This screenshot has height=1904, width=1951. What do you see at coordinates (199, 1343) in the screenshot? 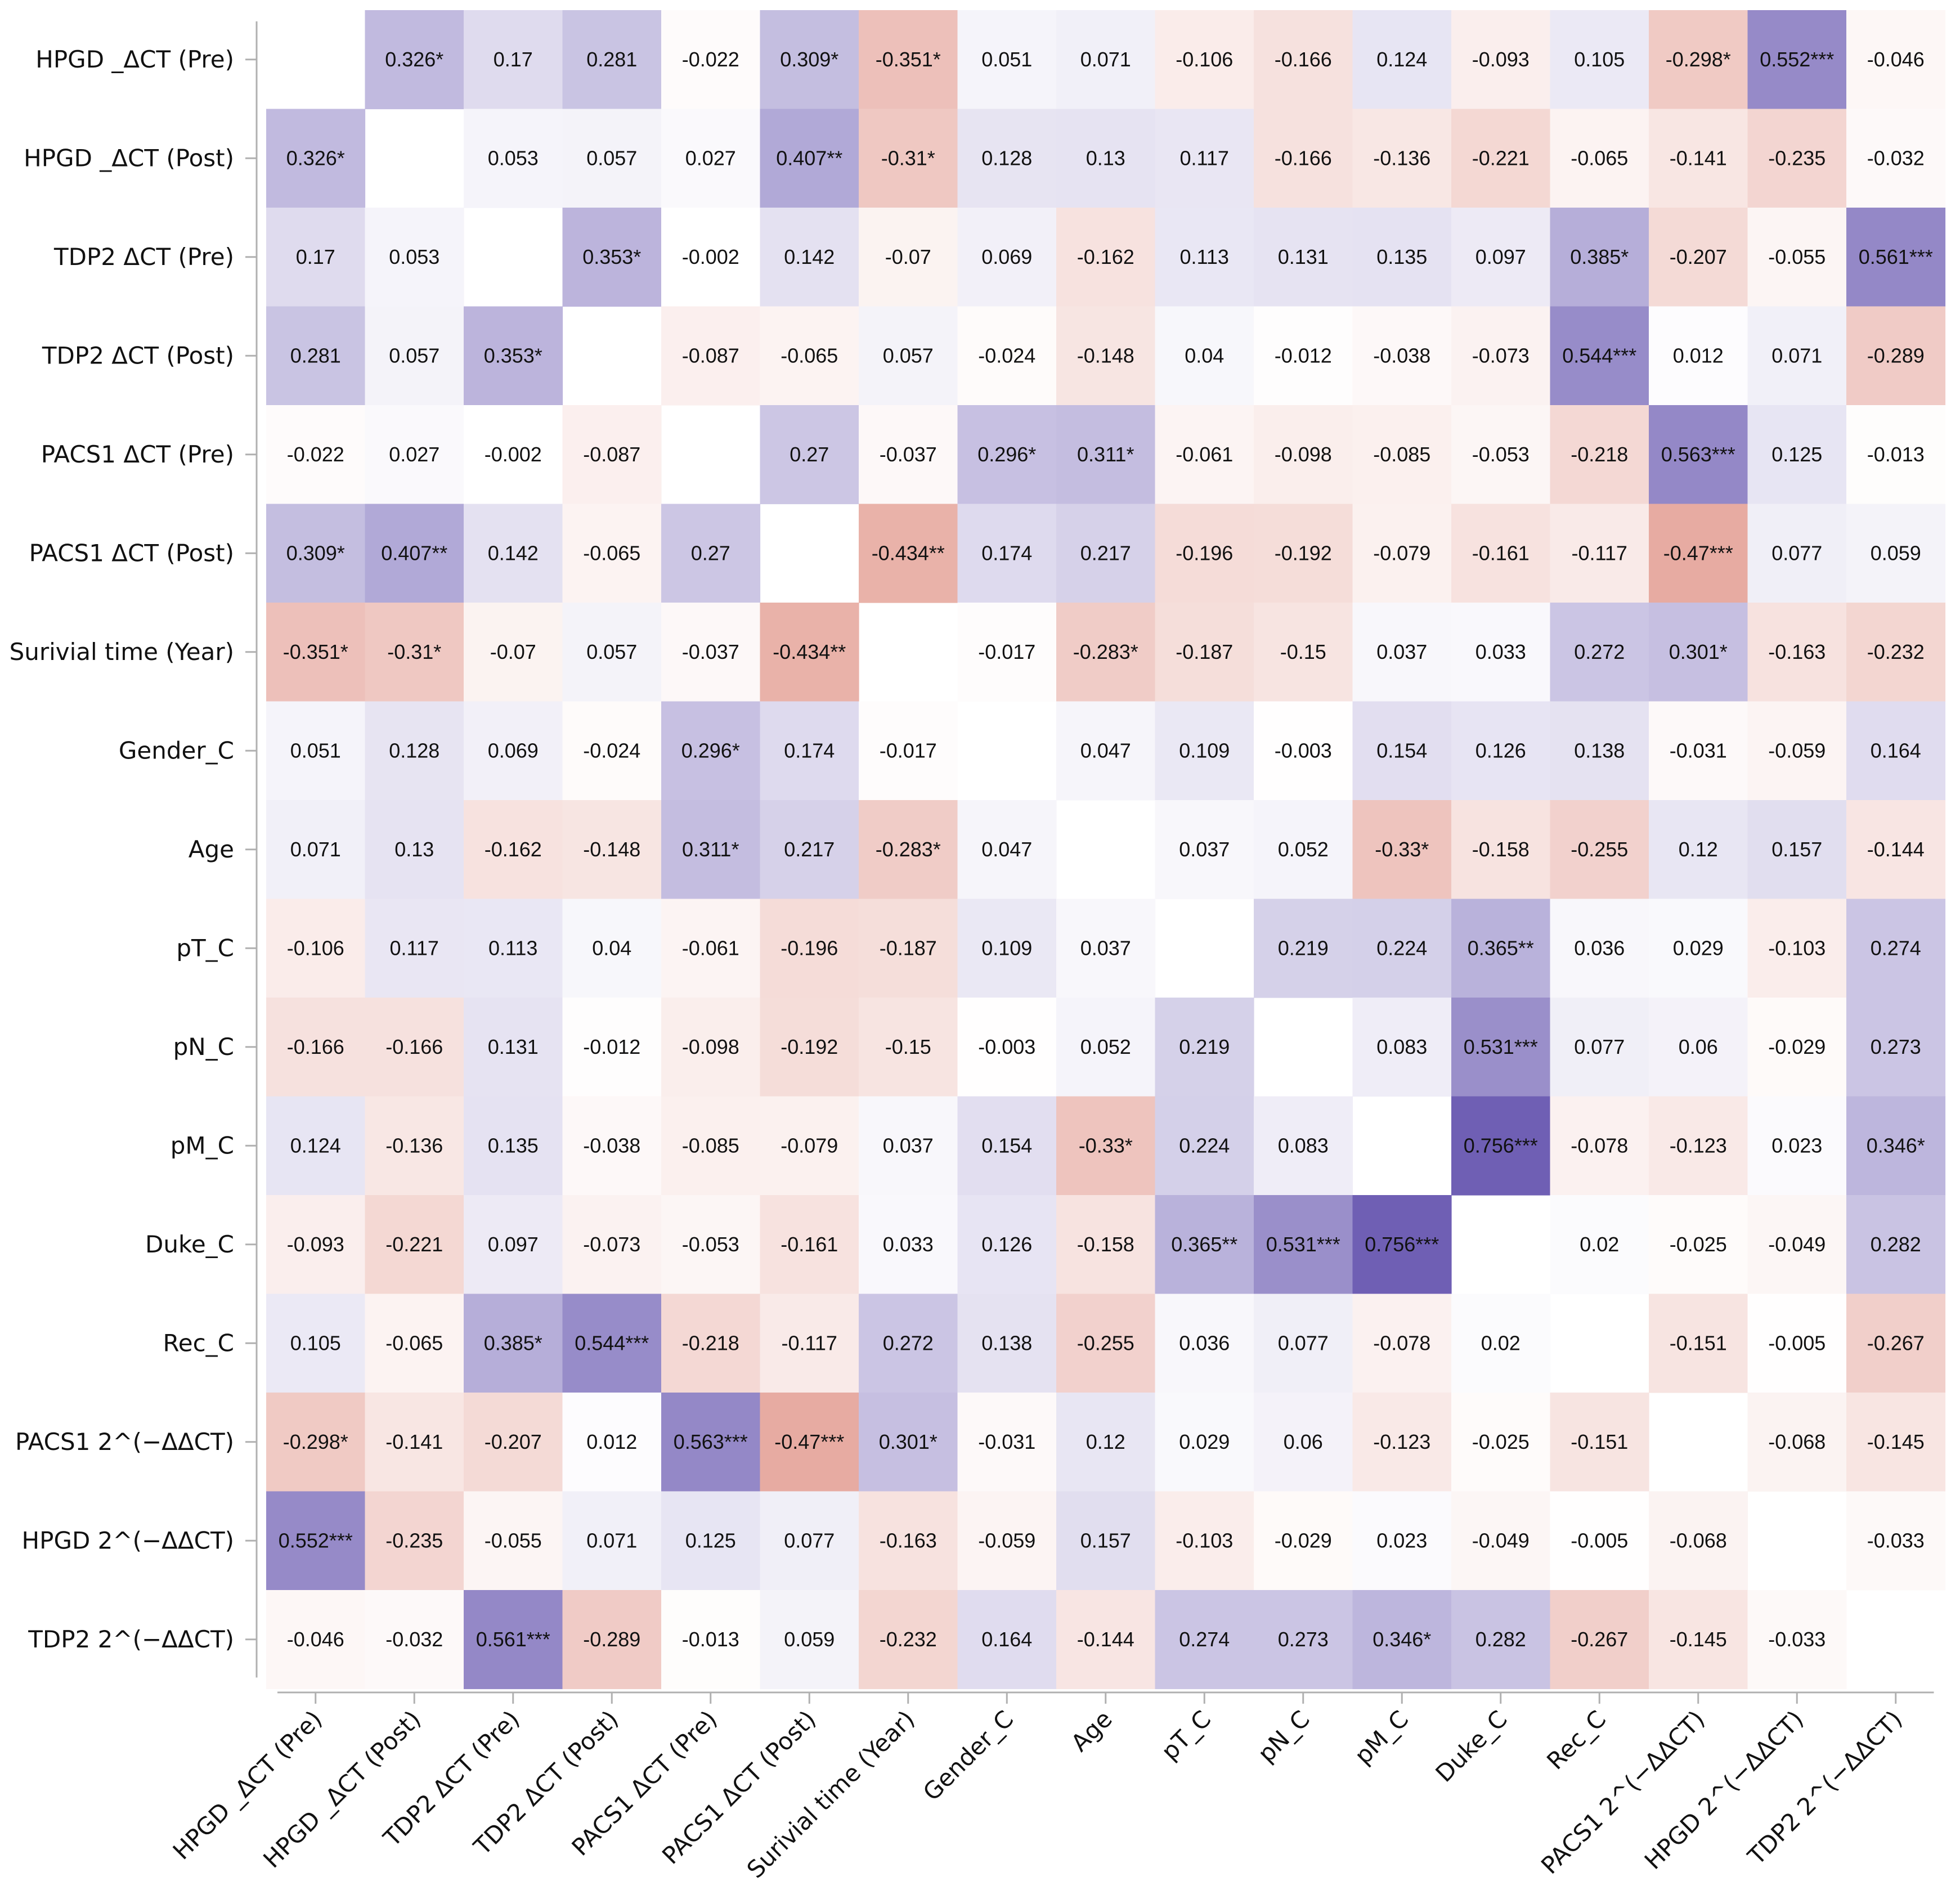
I see `row-label: Rec_C` at bounding box center [199, 1343].